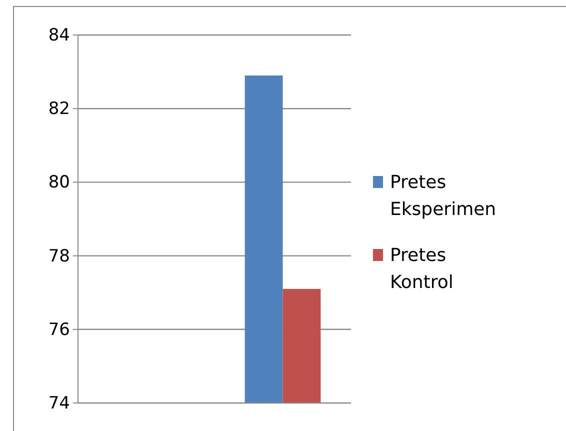 This screenshot has height=431, width=566. What do you see at coordinates (59, 330) in the screenshot?
I see `y-tick-label: 76` at bounding box center [59, 330].